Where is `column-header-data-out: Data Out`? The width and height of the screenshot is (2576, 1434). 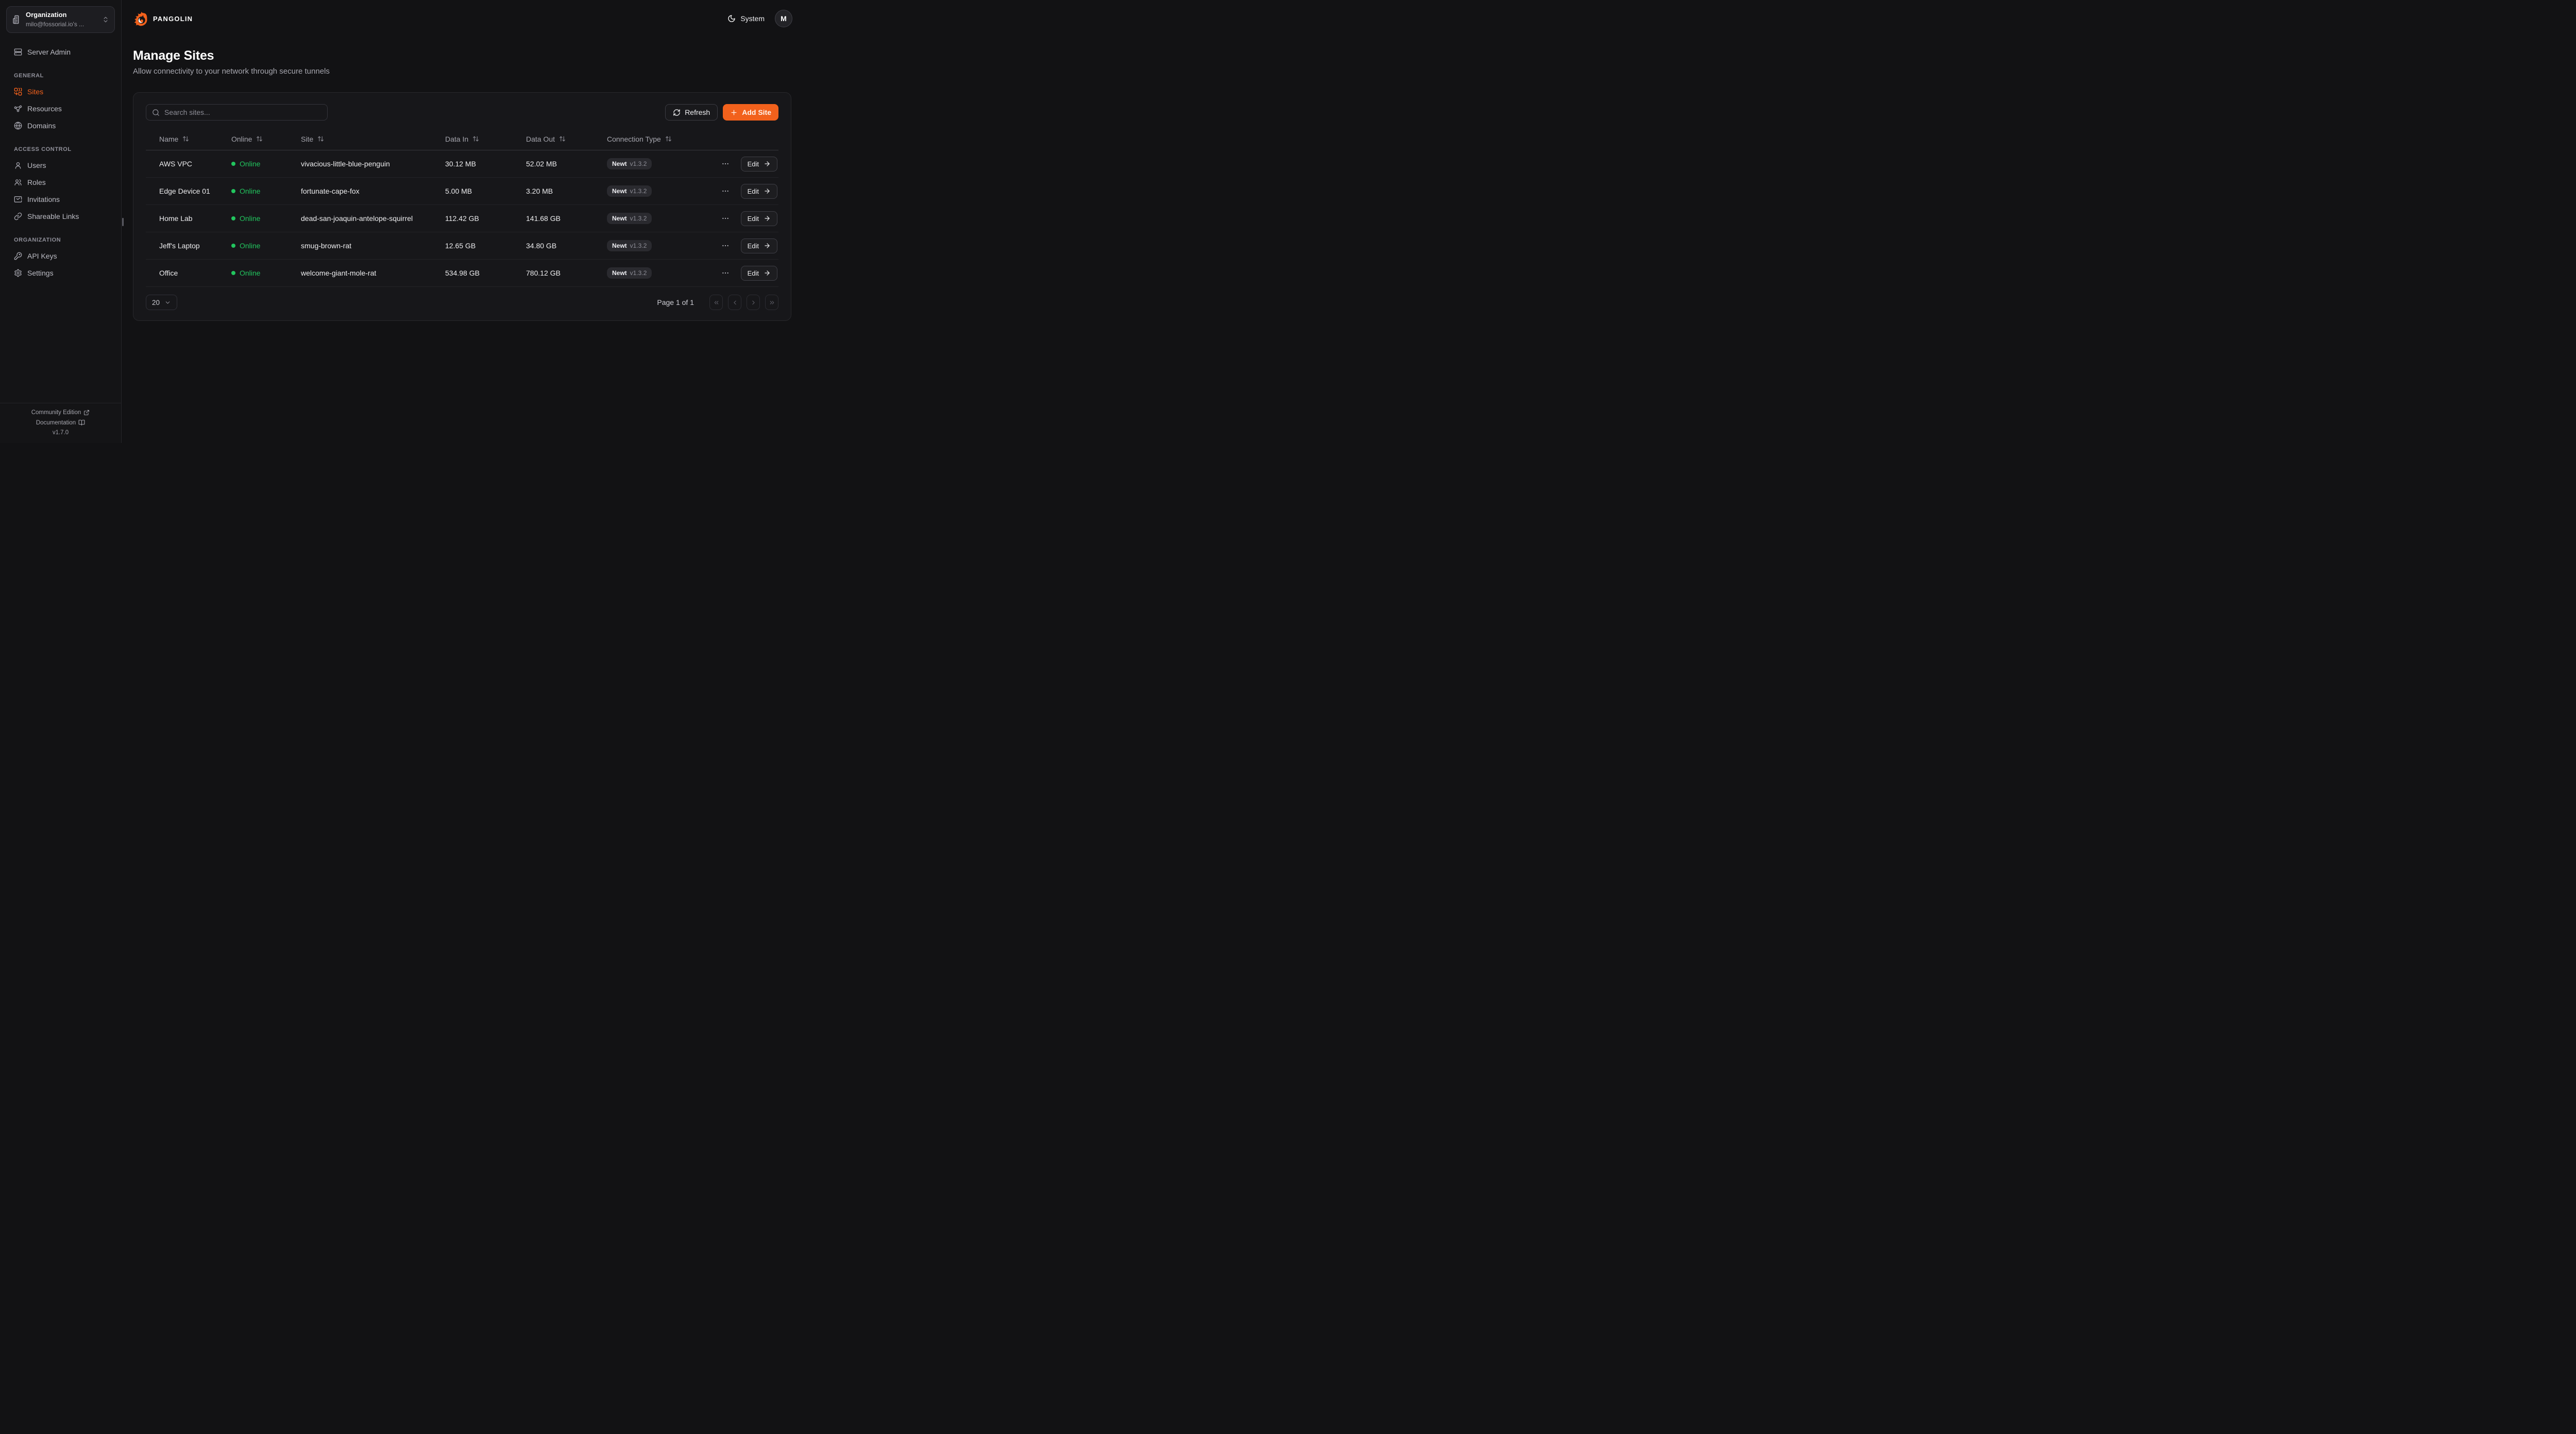 column-header-data-out: Data Out is located at coordinates (567, 139).